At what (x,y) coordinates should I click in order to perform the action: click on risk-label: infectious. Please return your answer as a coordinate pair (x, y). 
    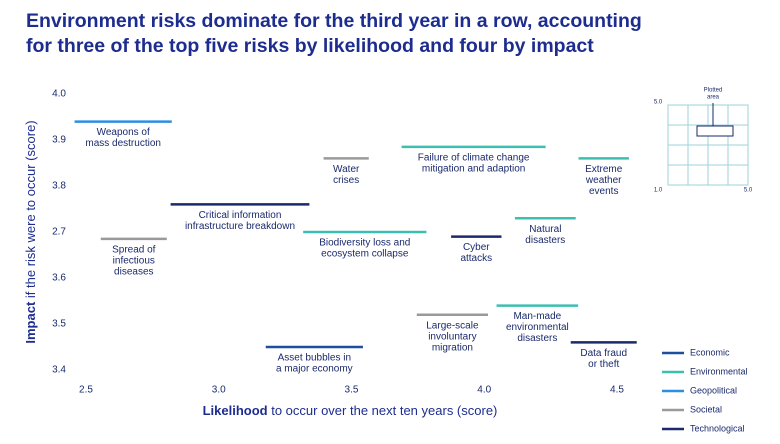
    Looking at the image, I should click on (134, 261).